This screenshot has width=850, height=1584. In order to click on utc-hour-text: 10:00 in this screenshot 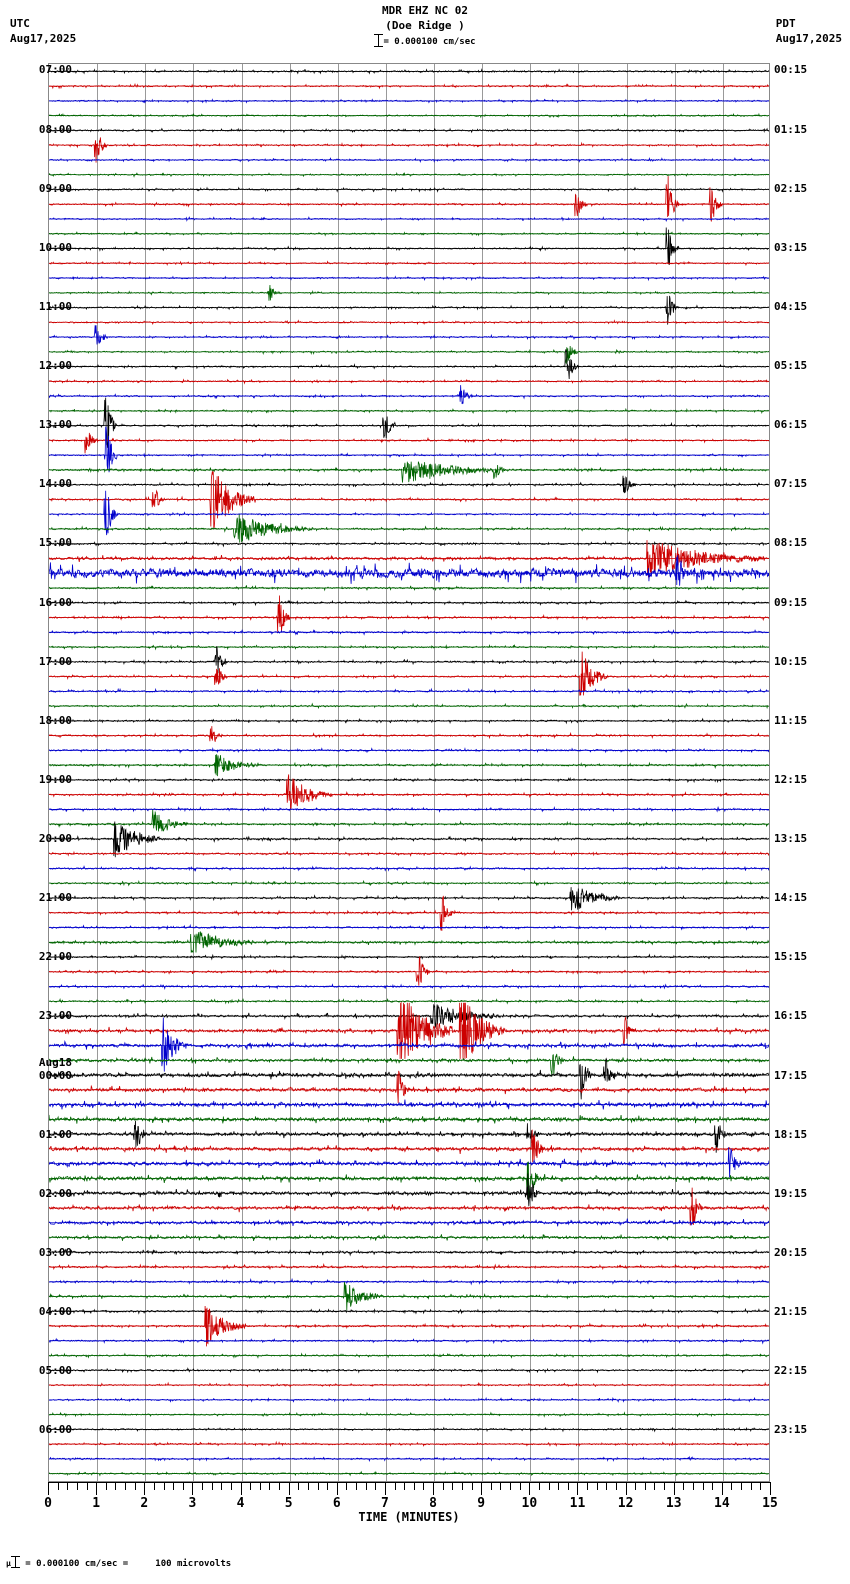, I will do `click(55, 247)`.